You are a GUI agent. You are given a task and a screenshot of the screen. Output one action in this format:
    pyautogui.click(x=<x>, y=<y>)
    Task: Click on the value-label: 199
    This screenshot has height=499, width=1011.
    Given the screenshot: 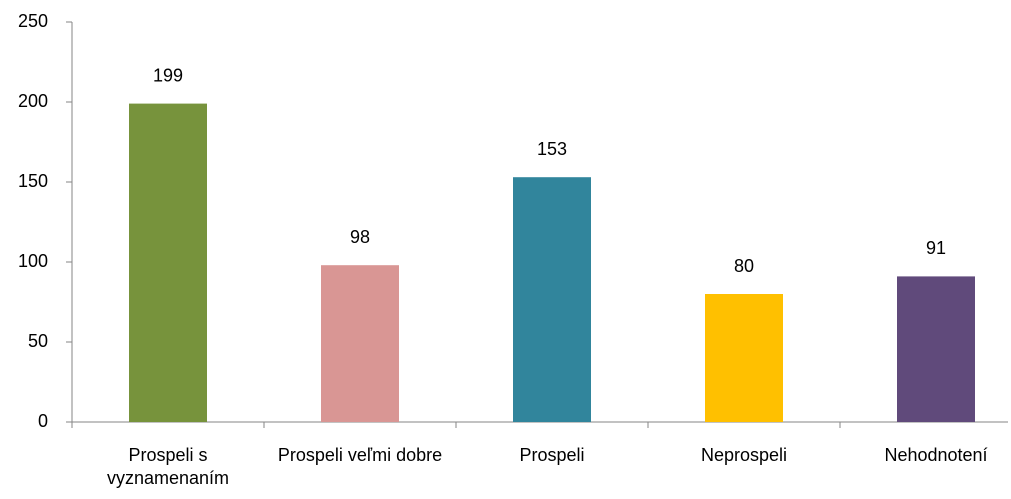 What is the action you would take?
    pyautogui.click(x=168, y=75)
    